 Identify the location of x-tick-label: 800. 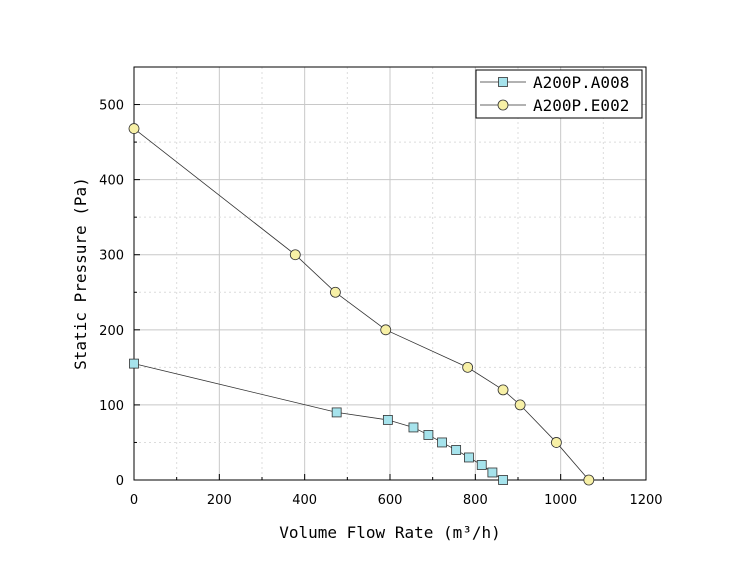
(475, 500).